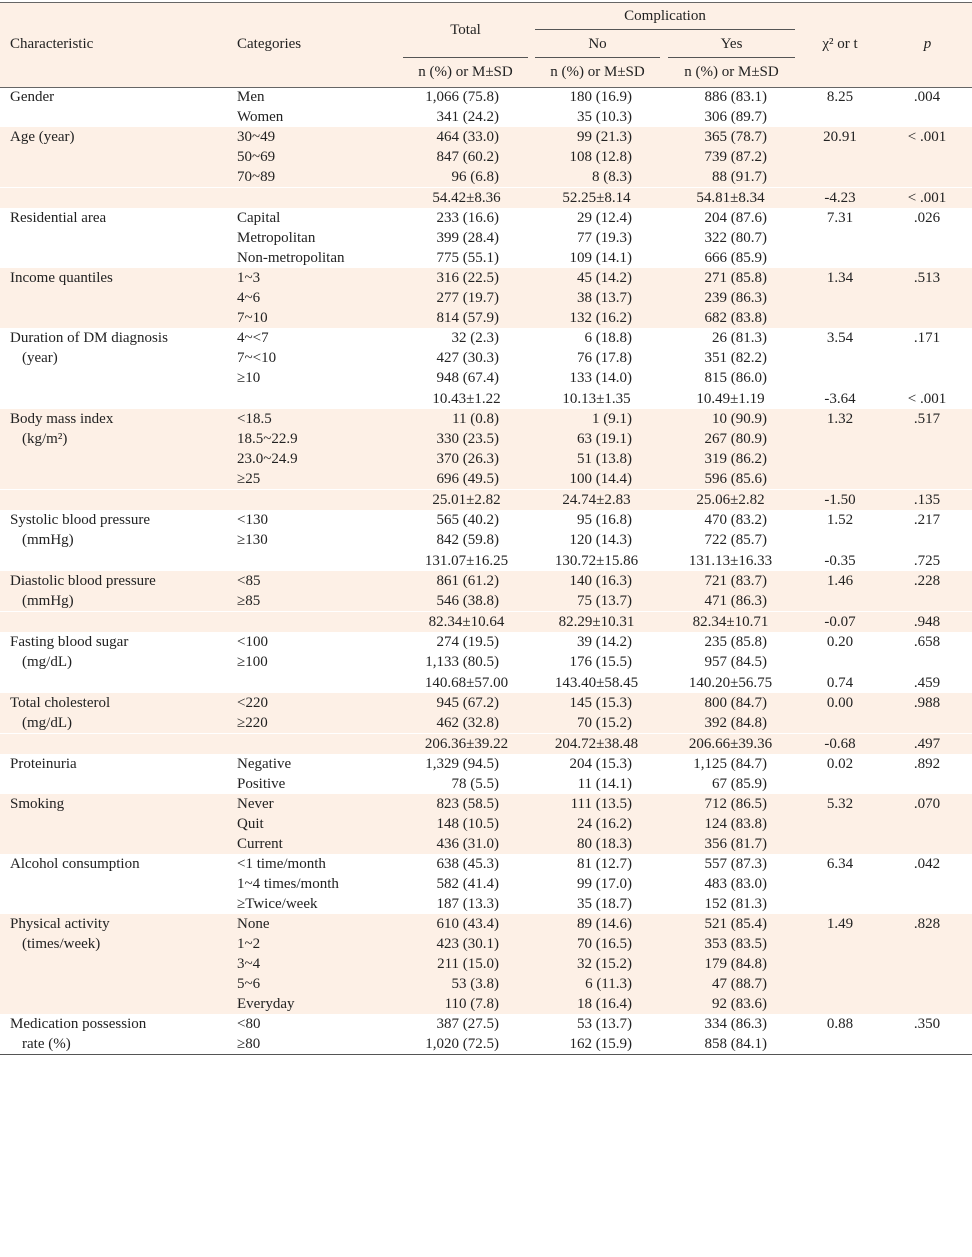  Describe the element at coordinates (466, 621) in the screenshot. I see `value-cell: 82.34±10.64` at that location.